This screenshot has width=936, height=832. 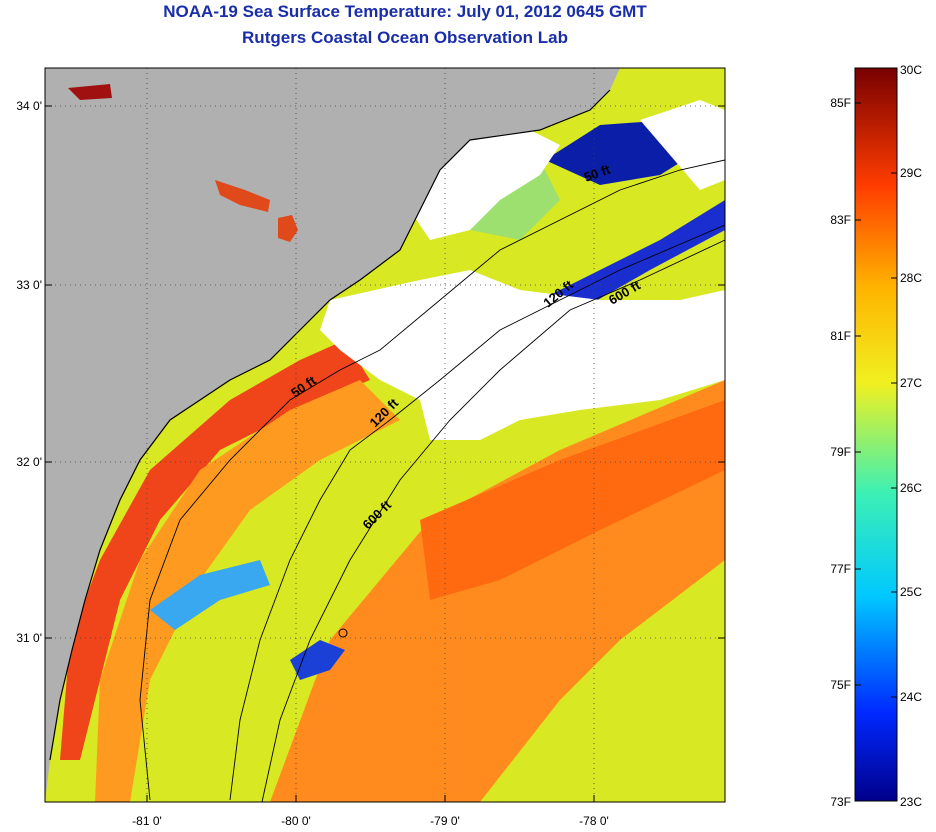 What do you see at coordinates (296, 821) in the screenshot?
I see `lon-label: -80 0'` at bounding box center [296, 821].